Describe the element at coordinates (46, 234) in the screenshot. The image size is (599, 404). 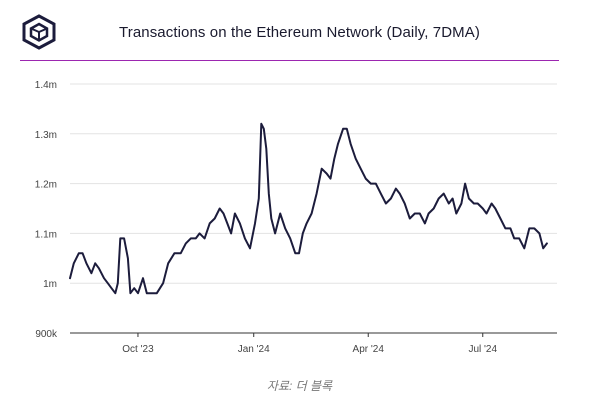
I see `y-tick-label: 1.1m` at that location.